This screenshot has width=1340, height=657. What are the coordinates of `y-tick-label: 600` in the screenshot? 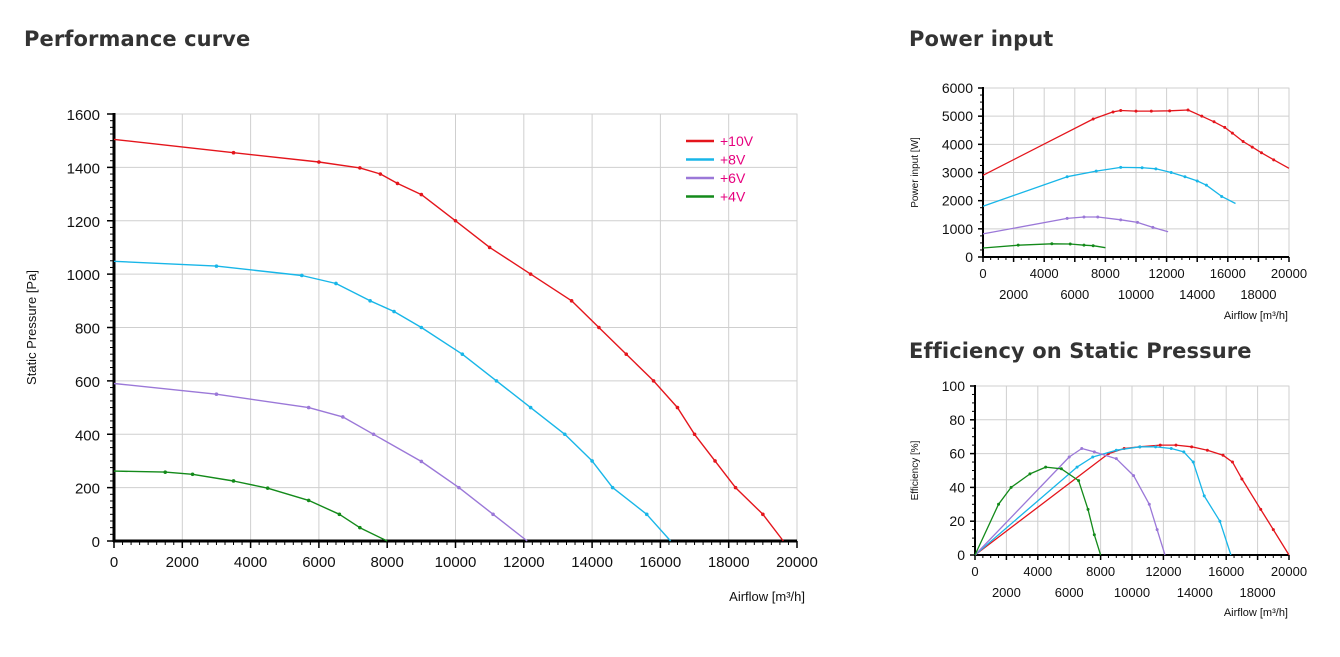 It's located at (87, 382).